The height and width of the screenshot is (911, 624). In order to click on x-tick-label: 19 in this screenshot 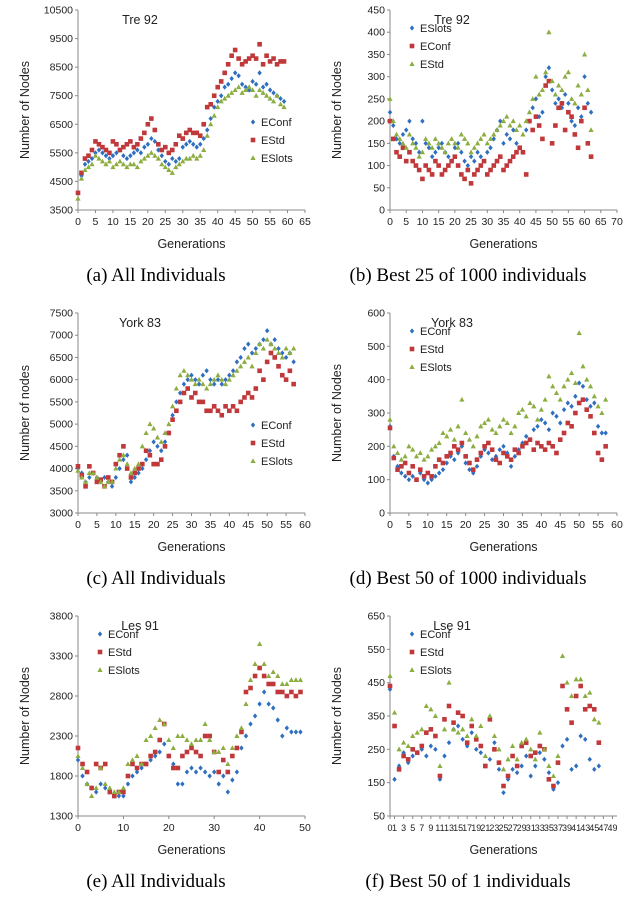, I will do `click(476, 828)`.